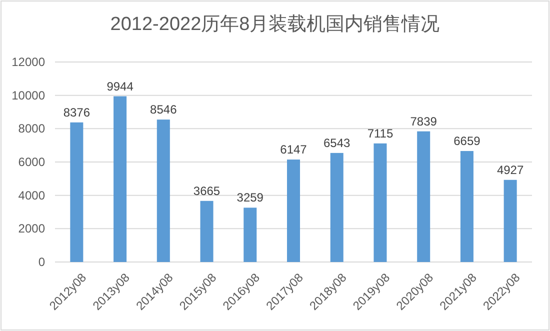 The width and height of the screenshot is (550, 331). Describe the element at coordinates (337, 143) in the screenshot. I see `data-label: 6543` at that location.